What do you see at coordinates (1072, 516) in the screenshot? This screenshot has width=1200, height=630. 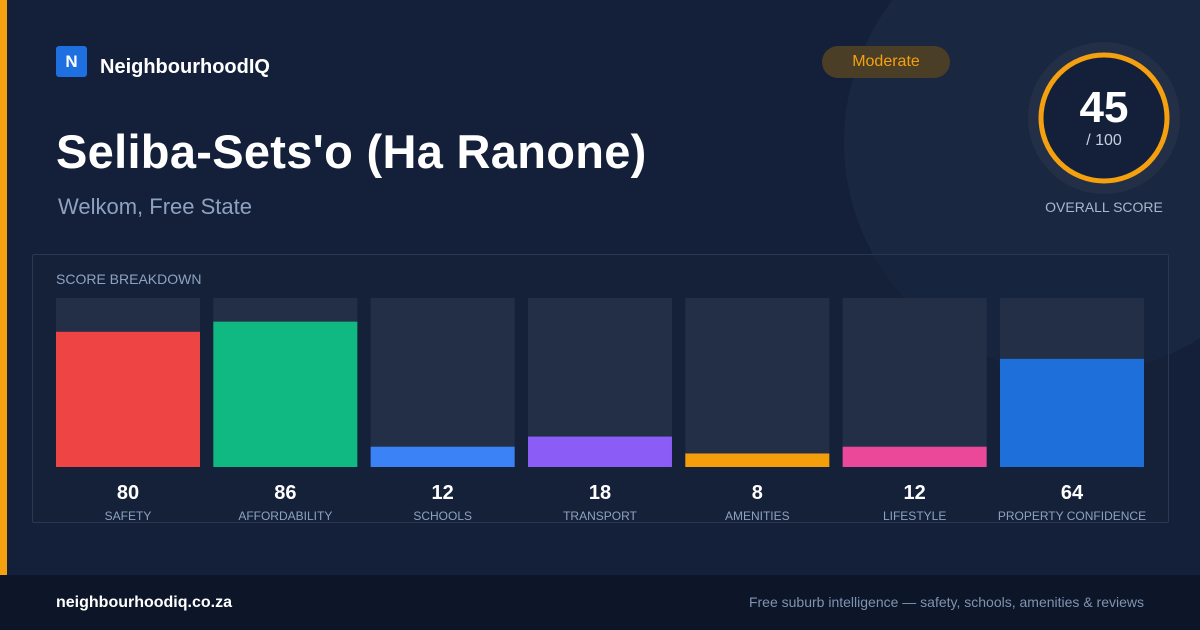 I see `bar-category-label: PROPERTY CONFIDENCE` at bounding box center [1072, 516].